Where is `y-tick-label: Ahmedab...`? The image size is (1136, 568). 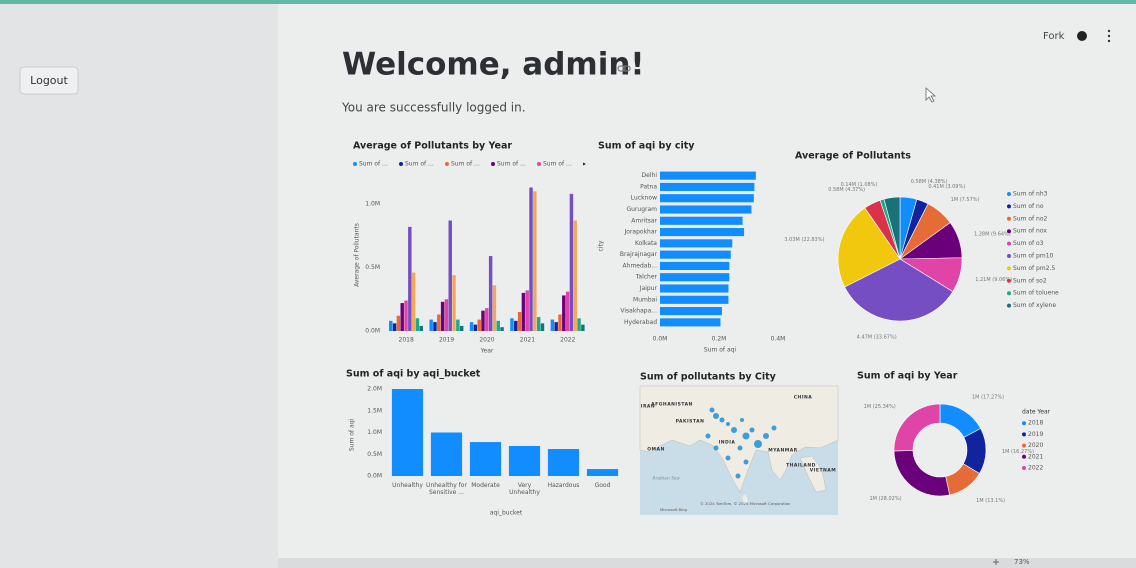
y-tick-label: Ahmedab... is located at coordinates (640, 265).